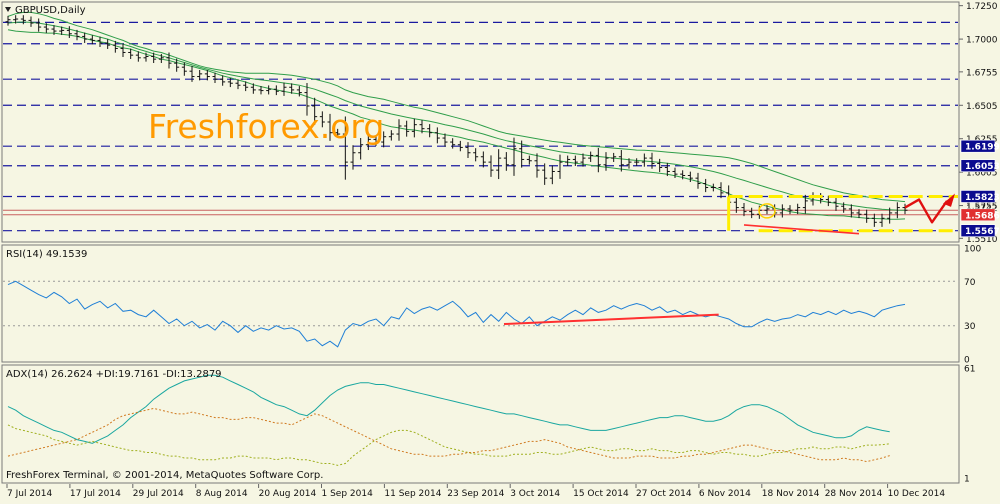 The height and width of the screenshot is (504, 1000). Describe the element at coordinates (456, 314) in the screenshot. I see `rsi-line` at that location.